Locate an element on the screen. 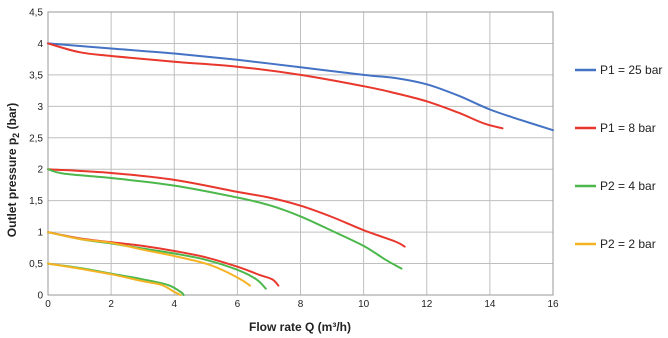 Image resolution: width=668 pixels, height=338 pixels. y-tick-label: 0 is located at coordinates (40, 296).